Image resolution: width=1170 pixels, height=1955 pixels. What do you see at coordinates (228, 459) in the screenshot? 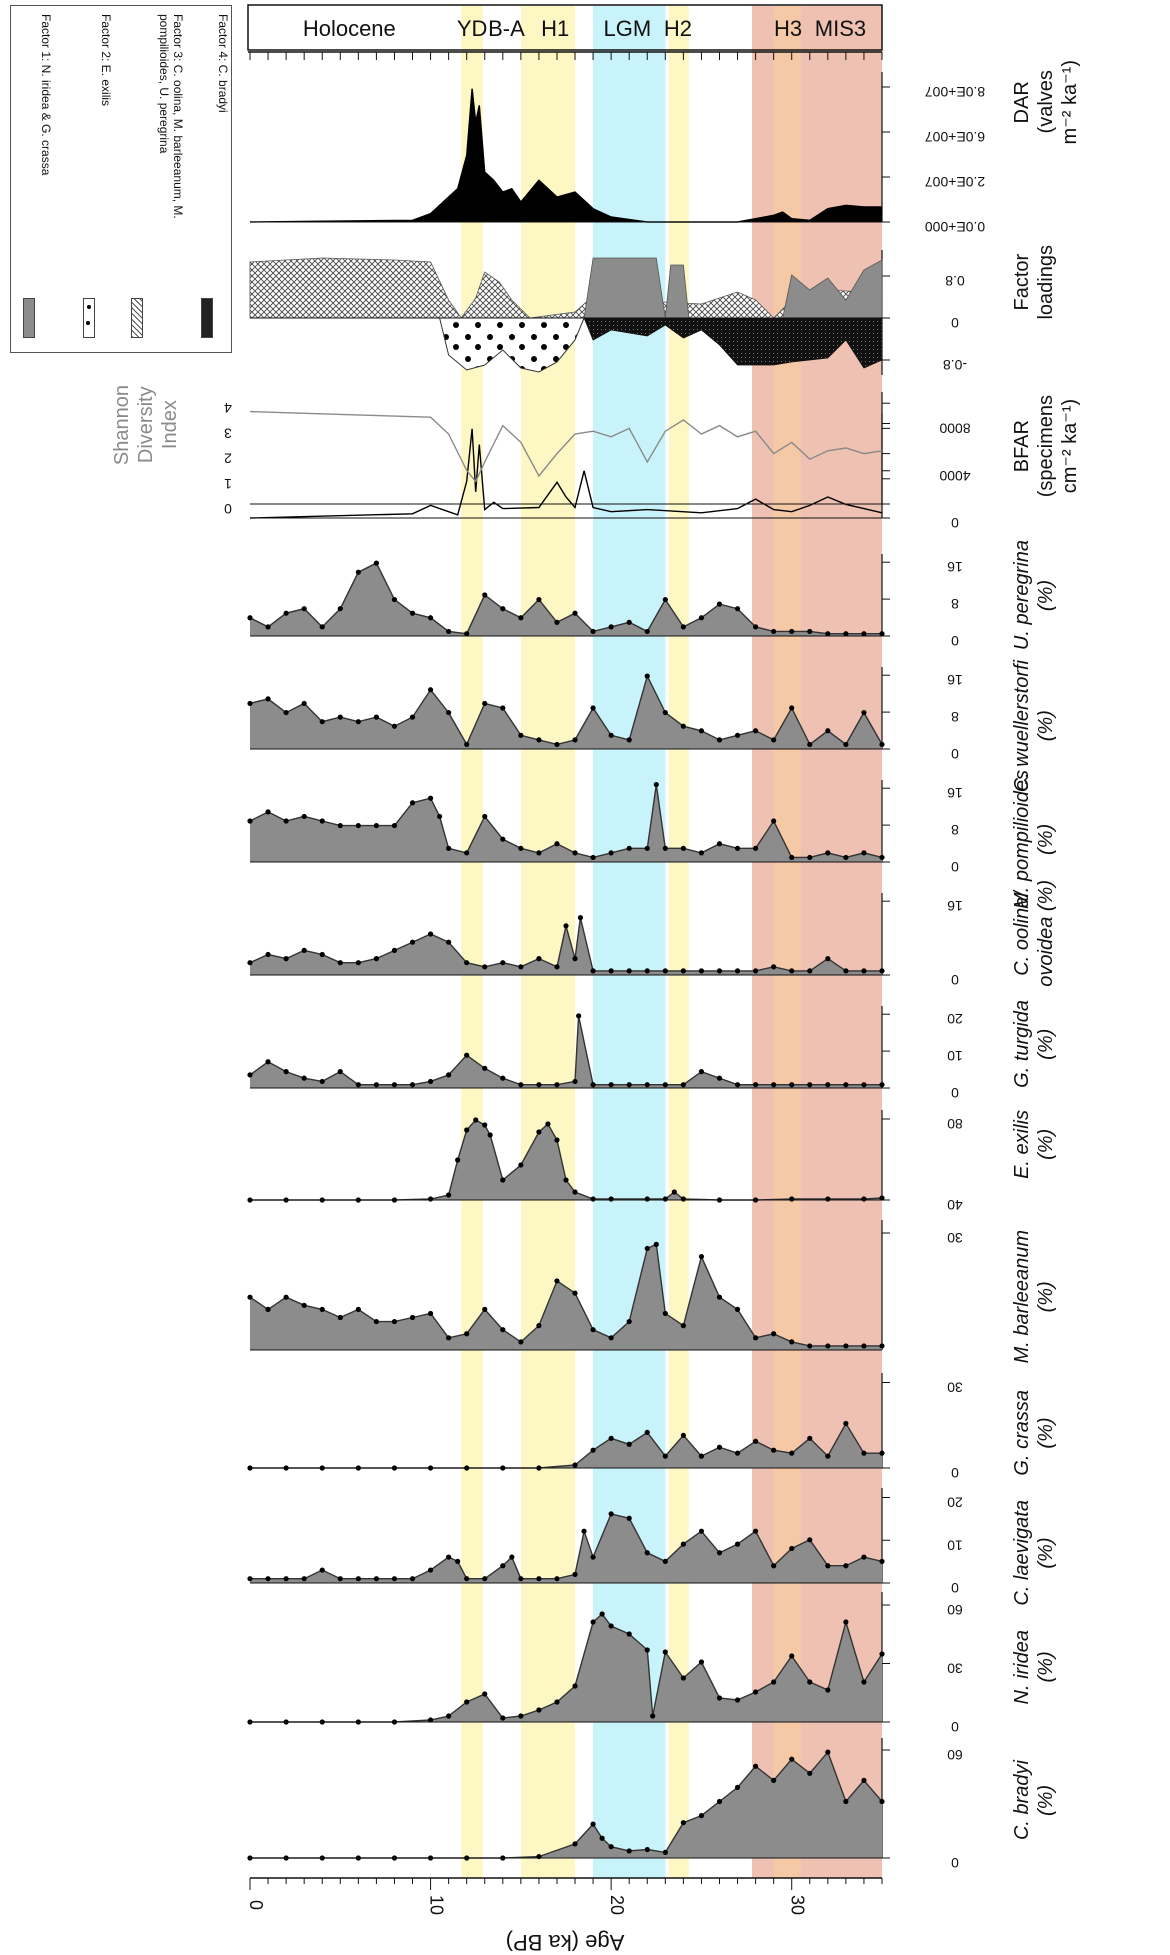
I see `panel-tick-label: 2` at bounding box center [228, 459].